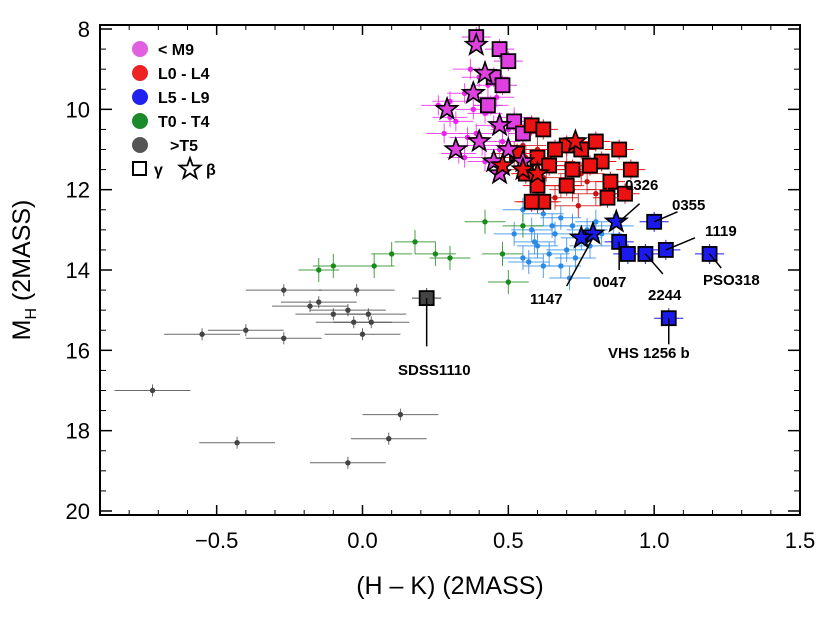 This screenshot has height=623, width=830. Describe the element at coordinates (190, 168) in the screenshot. I see `legend-beta-star` at that location.